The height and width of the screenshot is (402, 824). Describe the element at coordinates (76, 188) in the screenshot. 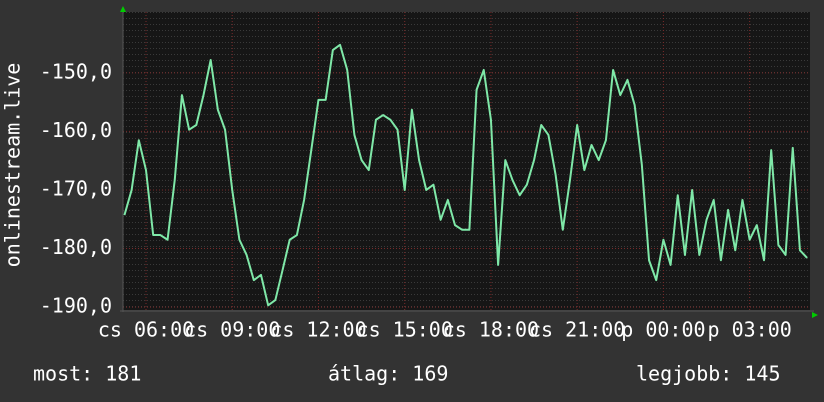

I see `y-tick-label: -170,0` at that location.